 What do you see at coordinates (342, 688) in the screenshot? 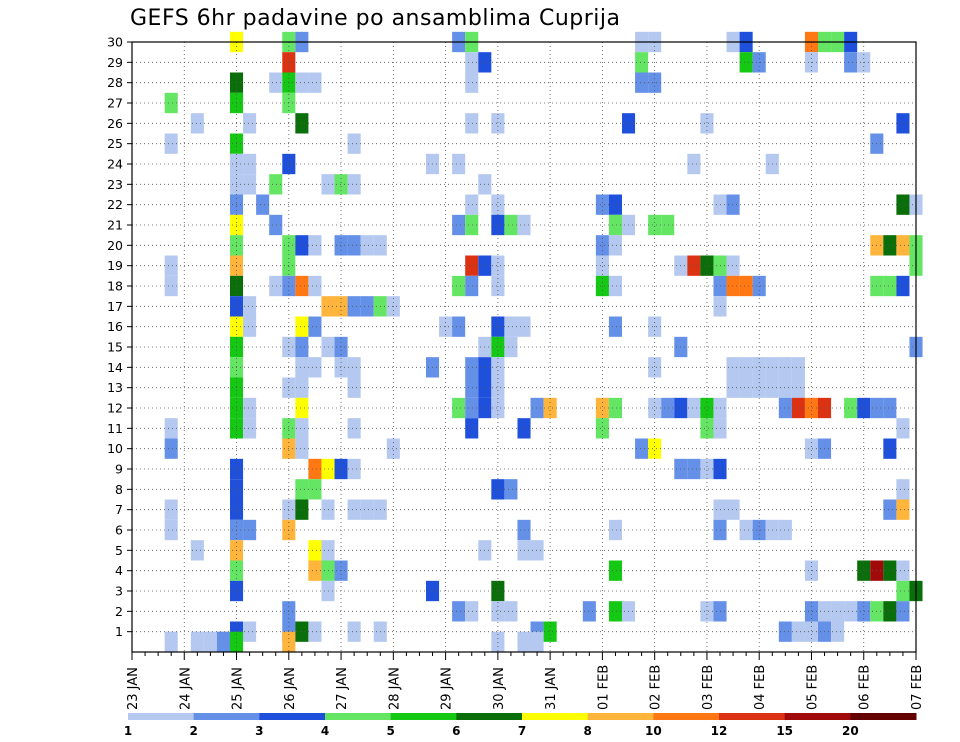
I see `x-tick-label: 27 JAN` at bounding box center [342, 688].